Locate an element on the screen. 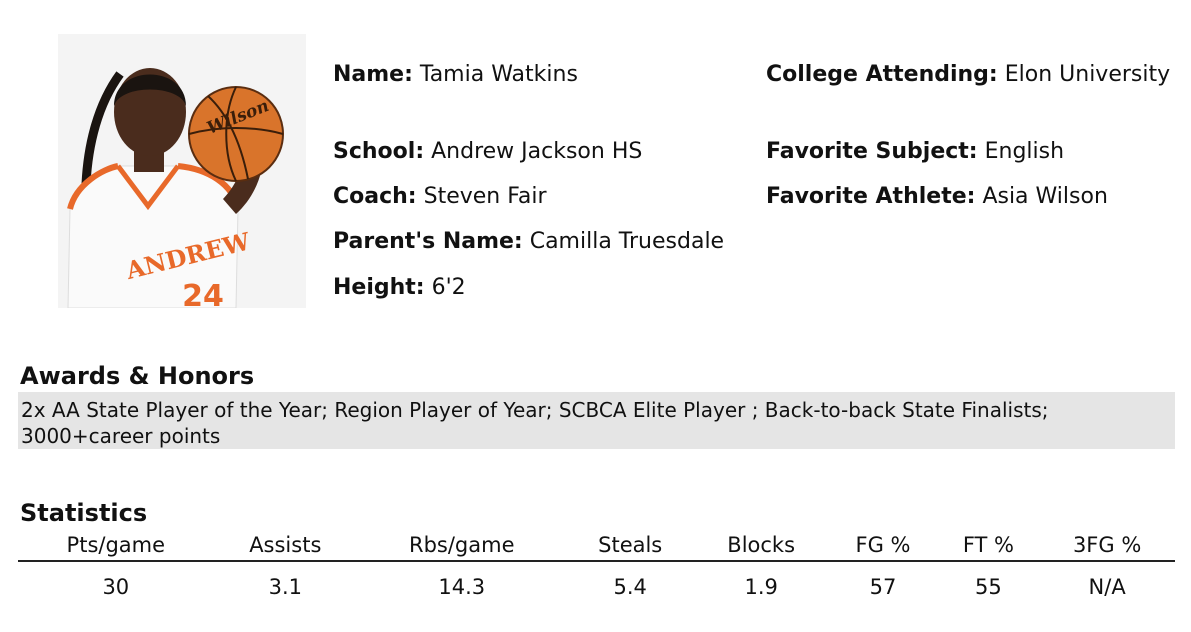  athlete-label: Favorite Athlete: is located at coordinates (871, 196).